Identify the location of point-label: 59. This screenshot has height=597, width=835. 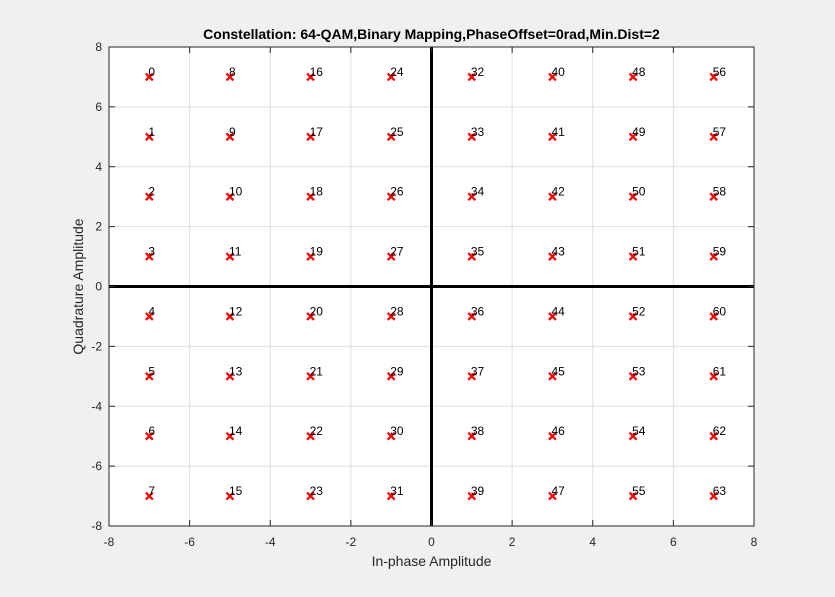
(720, 252).